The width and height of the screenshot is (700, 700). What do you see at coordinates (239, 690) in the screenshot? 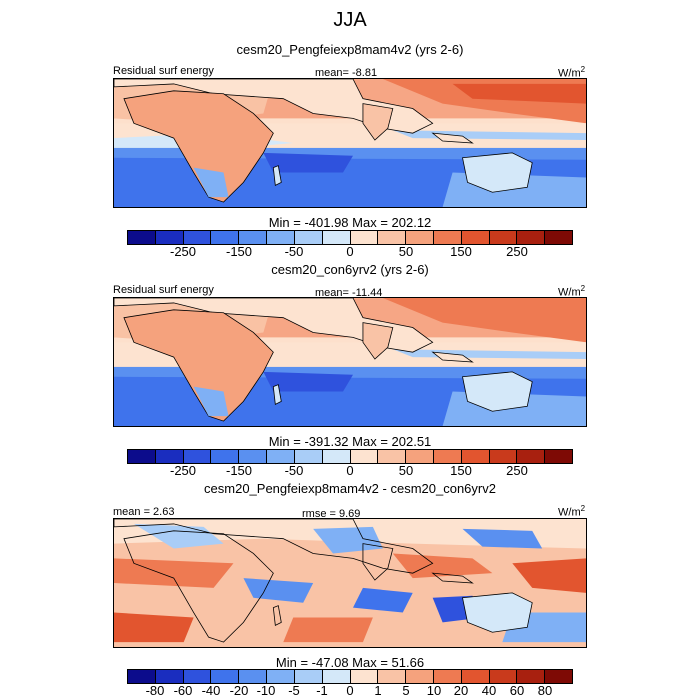
I see `colorbar-tick-label: -20` at bounding box center [239, 690].